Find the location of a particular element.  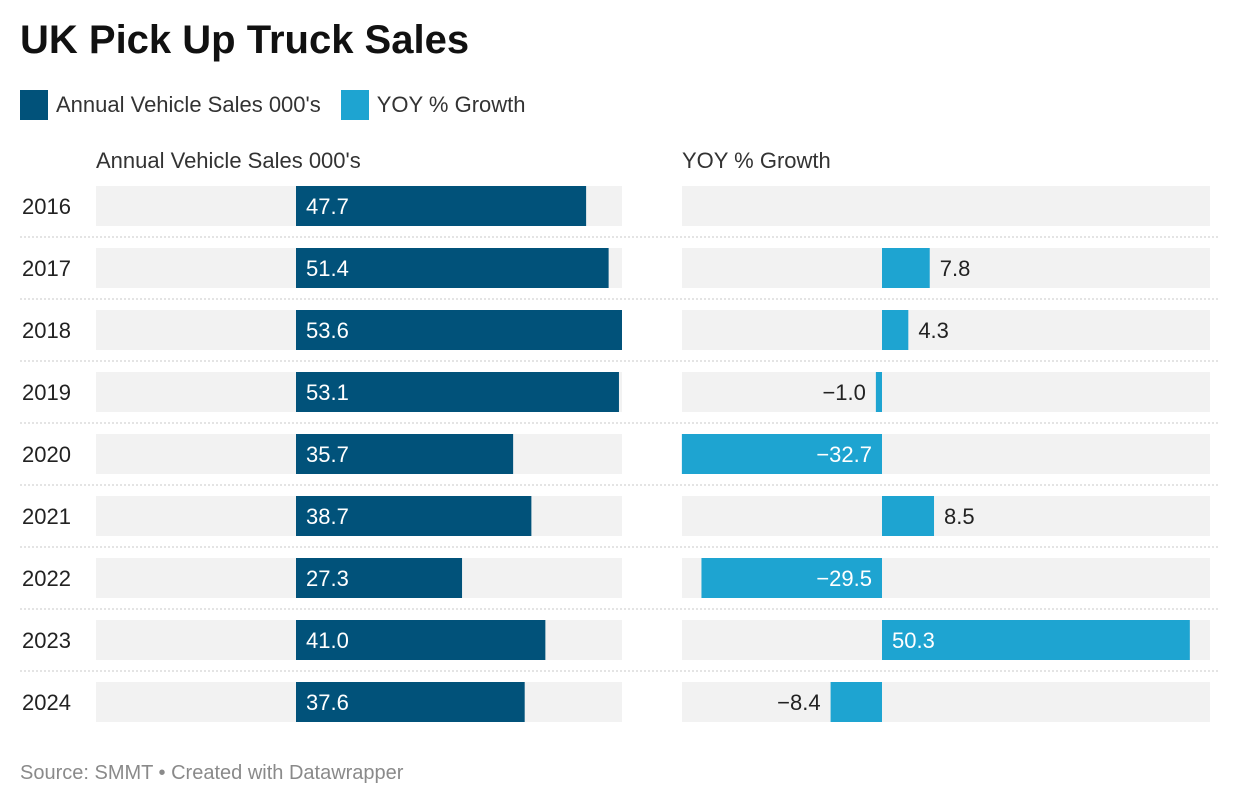

sales-value-label: 27.3 is located at coordinates (327, 578).